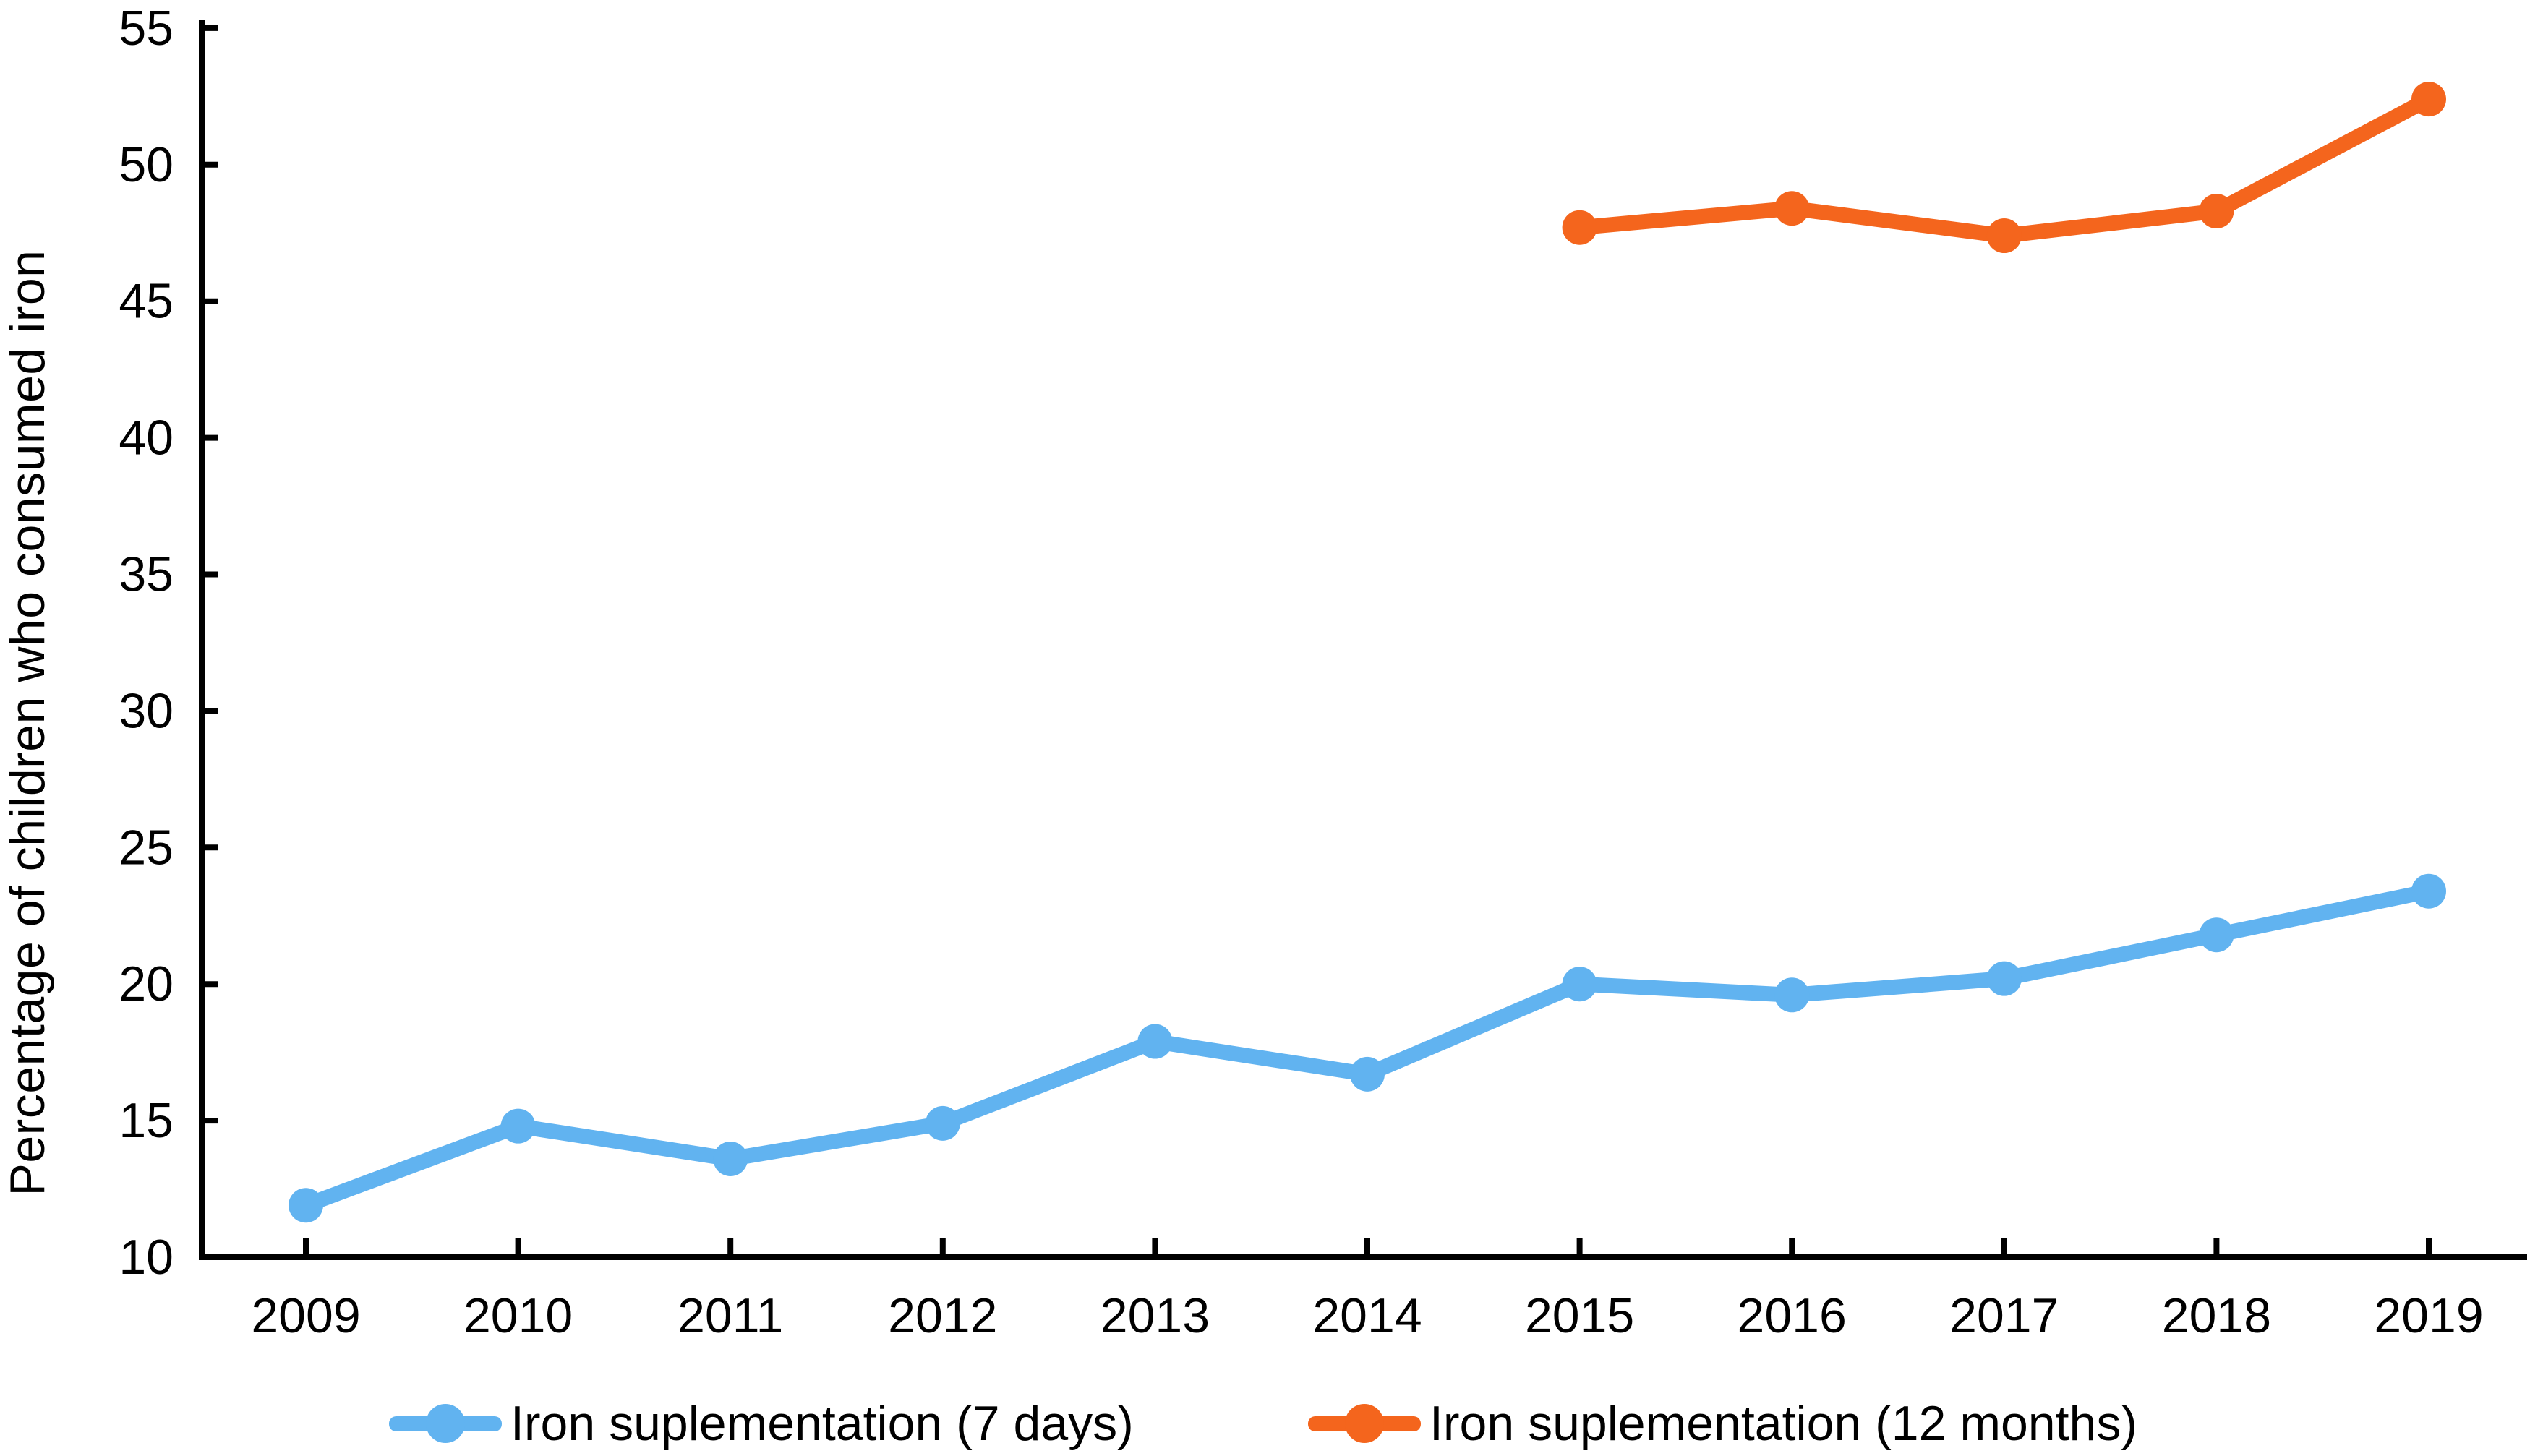  What do you see at coordinates (2428, 891) in the screenshot?
I see `data-point-0-2019` at bounding box center [2428, 891].